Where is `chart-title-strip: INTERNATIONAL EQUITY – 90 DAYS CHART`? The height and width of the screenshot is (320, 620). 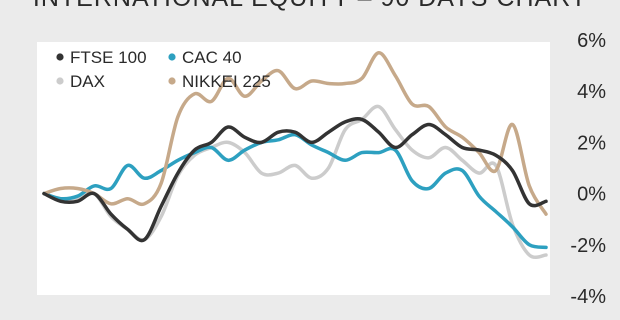 chart-title-strip: INTERNATIONAL EQUITY – 90 DAYS CHART is located at coordinates (310, 7).